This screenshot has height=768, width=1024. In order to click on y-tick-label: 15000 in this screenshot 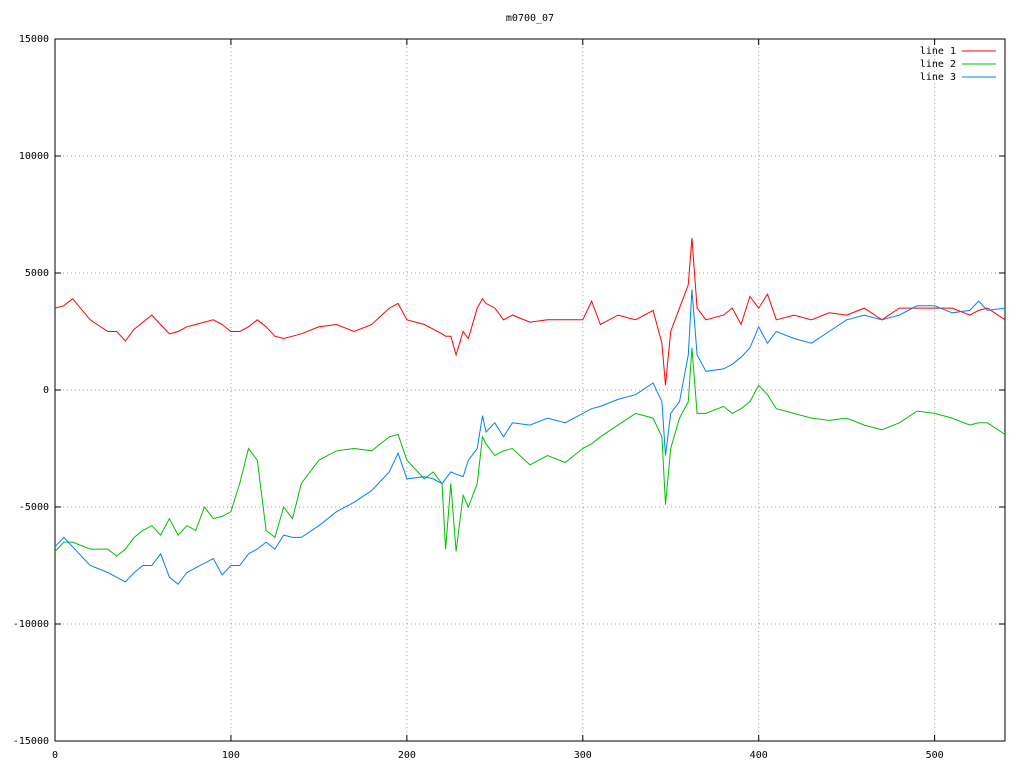, I will do `click(34, 39)`.